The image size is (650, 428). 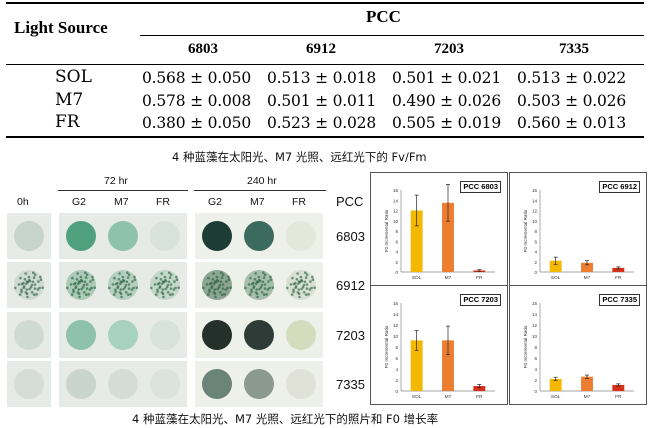 What do you see at coordinates (116, 181) in the screenshot?
I see `time-label-72hr: 72 hr` at bounding box center [116, 181].